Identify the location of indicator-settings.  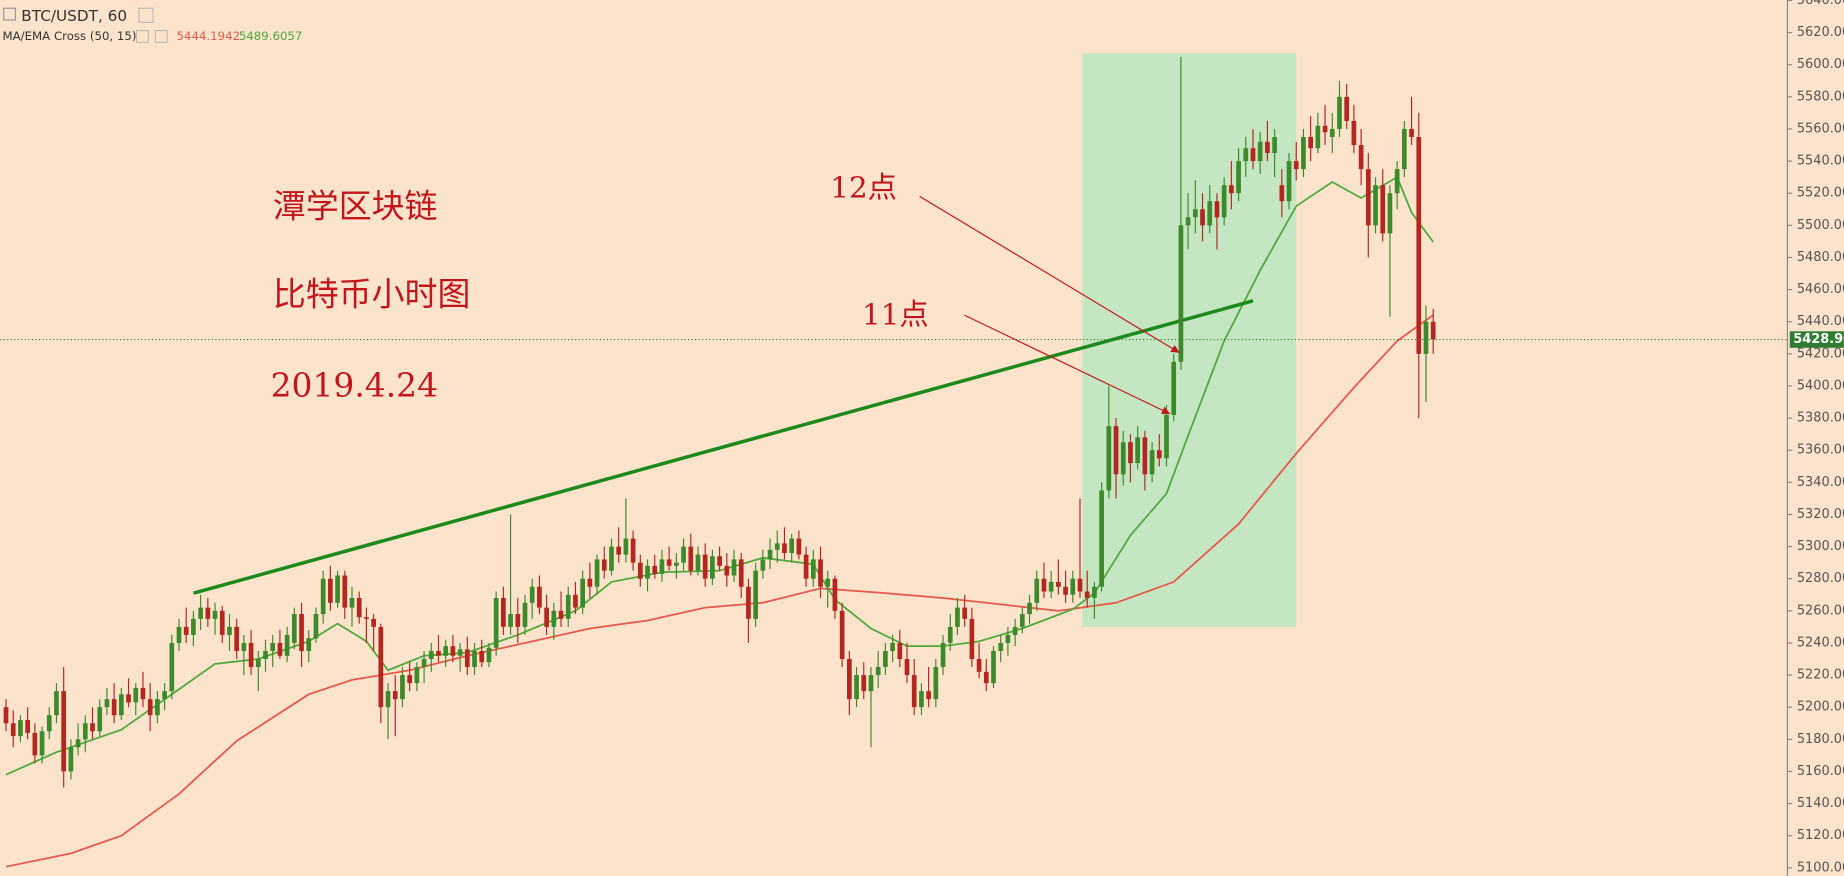
(142, 36).